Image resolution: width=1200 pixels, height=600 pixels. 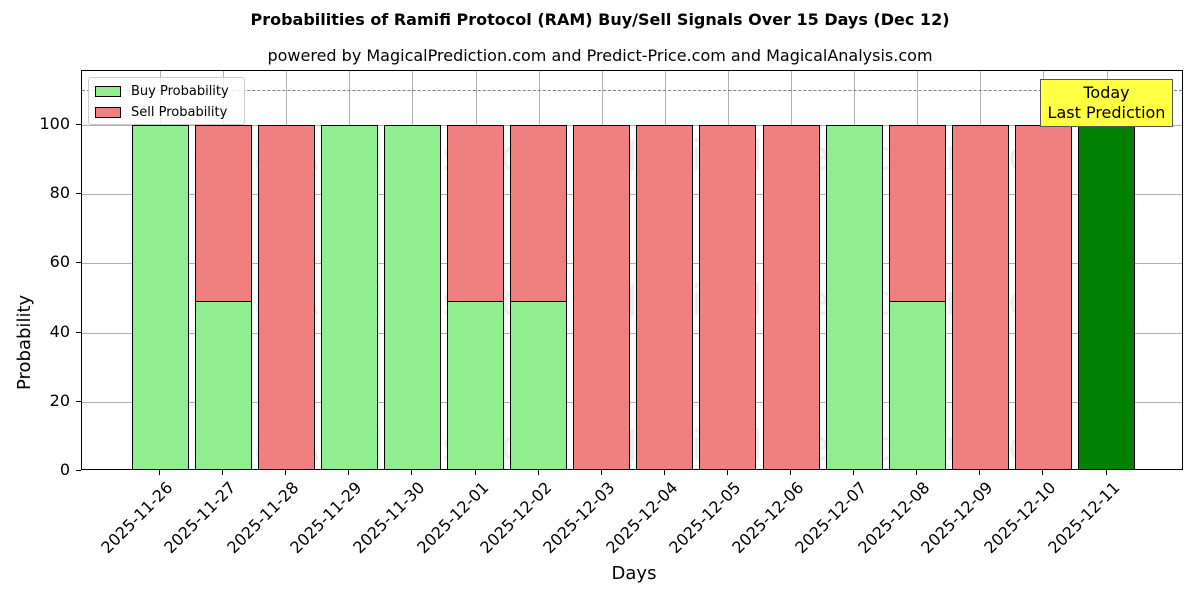 I want to click on y-axis-label: Probability, so click(x=24, y=342).